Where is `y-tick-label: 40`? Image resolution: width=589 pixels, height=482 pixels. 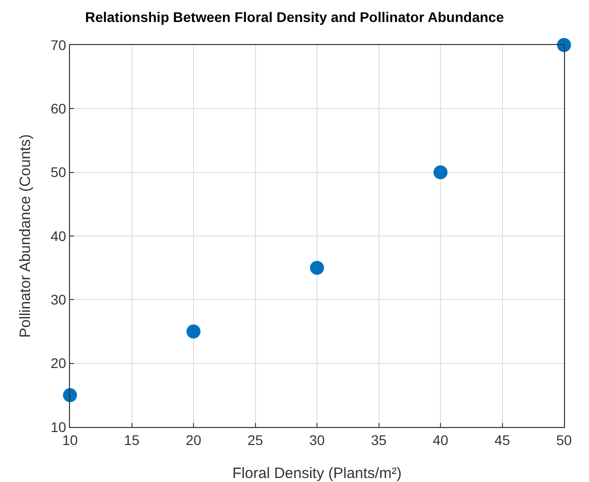
y-tick-label: 40 is located at coordinates (58, 236).